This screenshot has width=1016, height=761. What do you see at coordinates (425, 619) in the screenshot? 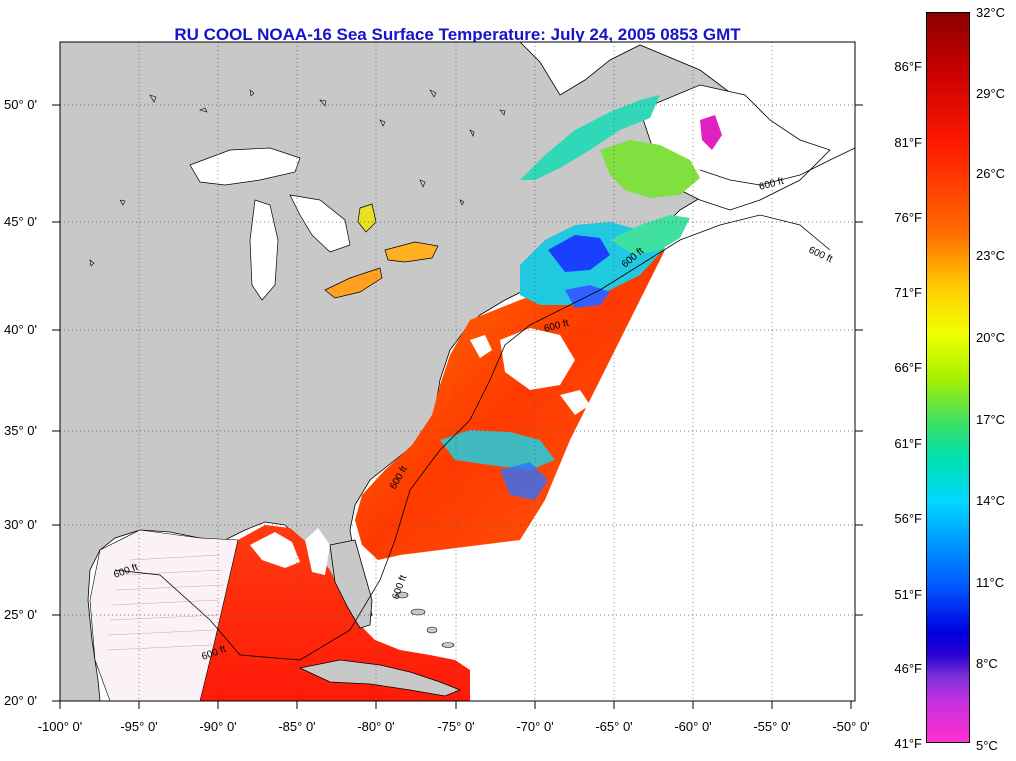
I see `bahamas-islands` at bounding box center [425, 619].